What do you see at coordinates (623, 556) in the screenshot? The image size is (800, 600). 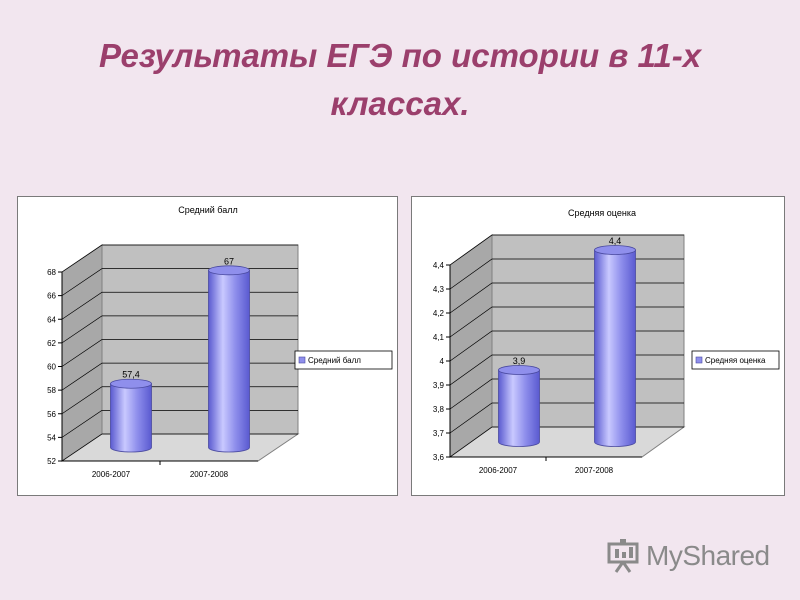 I see `presentation-board-icon` at bounding box center [623, 556].